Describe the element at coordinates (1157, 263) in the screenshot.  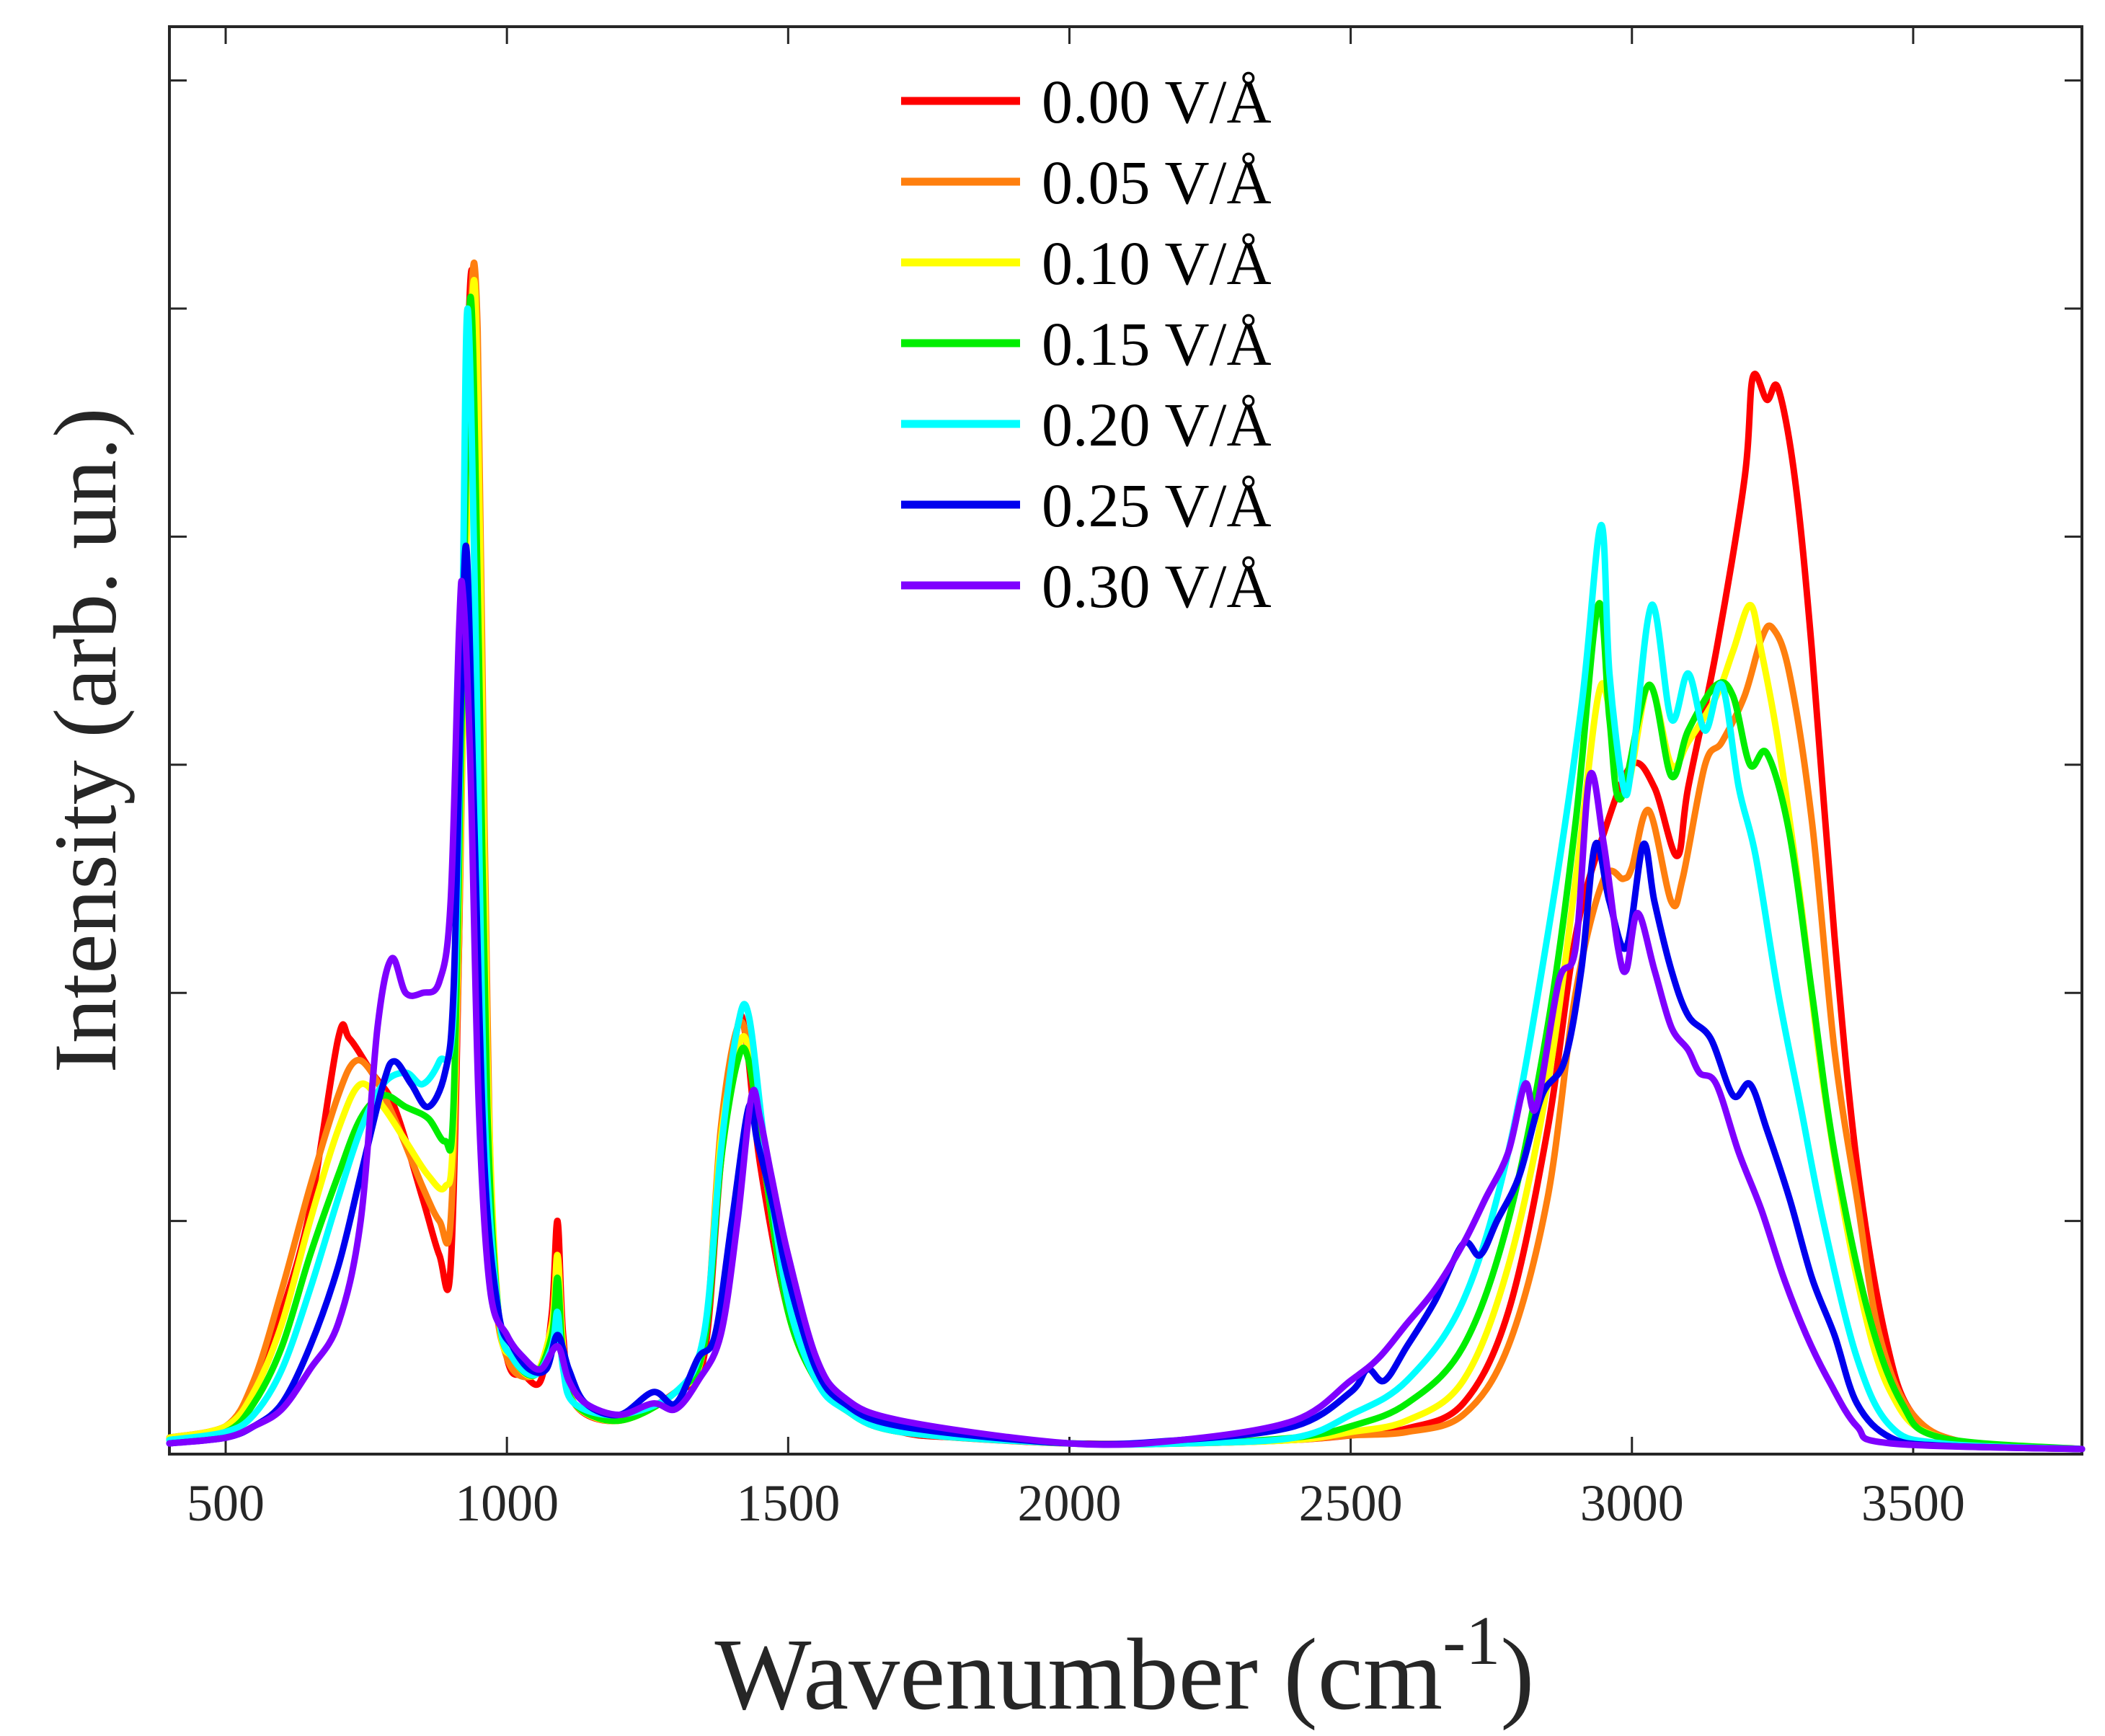
I see `legend-label: 0.10 V/Å` at that location.